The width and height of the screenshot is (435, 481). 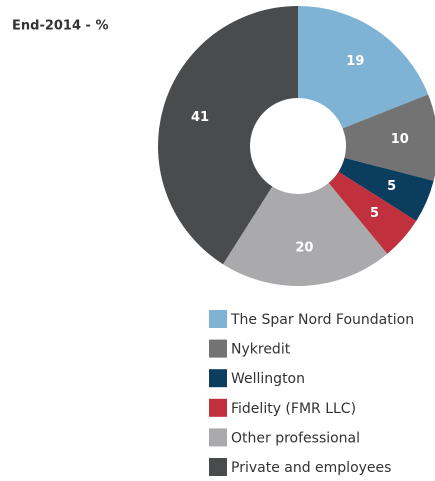 What do you see at coordinates (355, 61) in the screenshot?
I see `data-label: 19` at bounding box center [355, 61].